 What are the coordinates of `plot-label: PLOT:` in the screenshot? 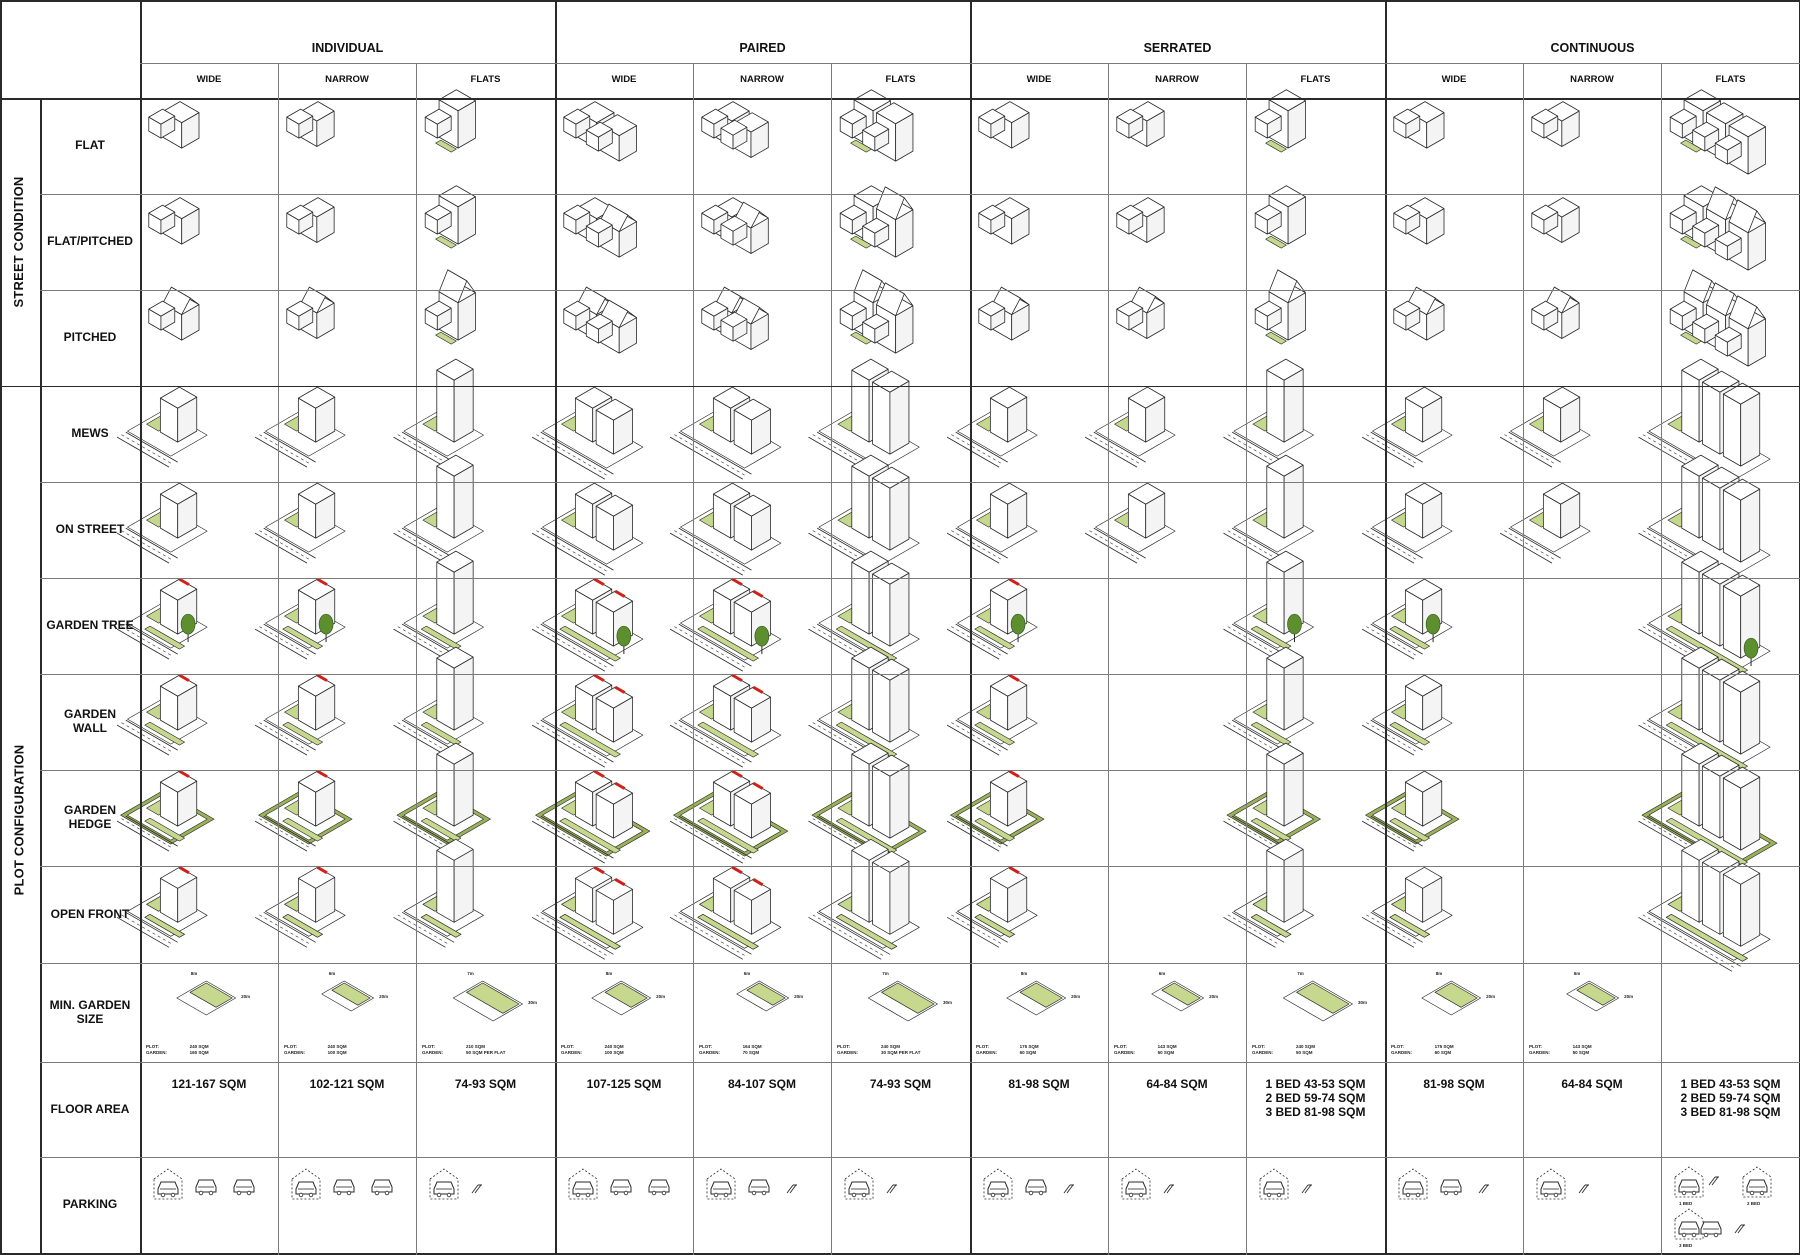 It's located at (705, 1046).